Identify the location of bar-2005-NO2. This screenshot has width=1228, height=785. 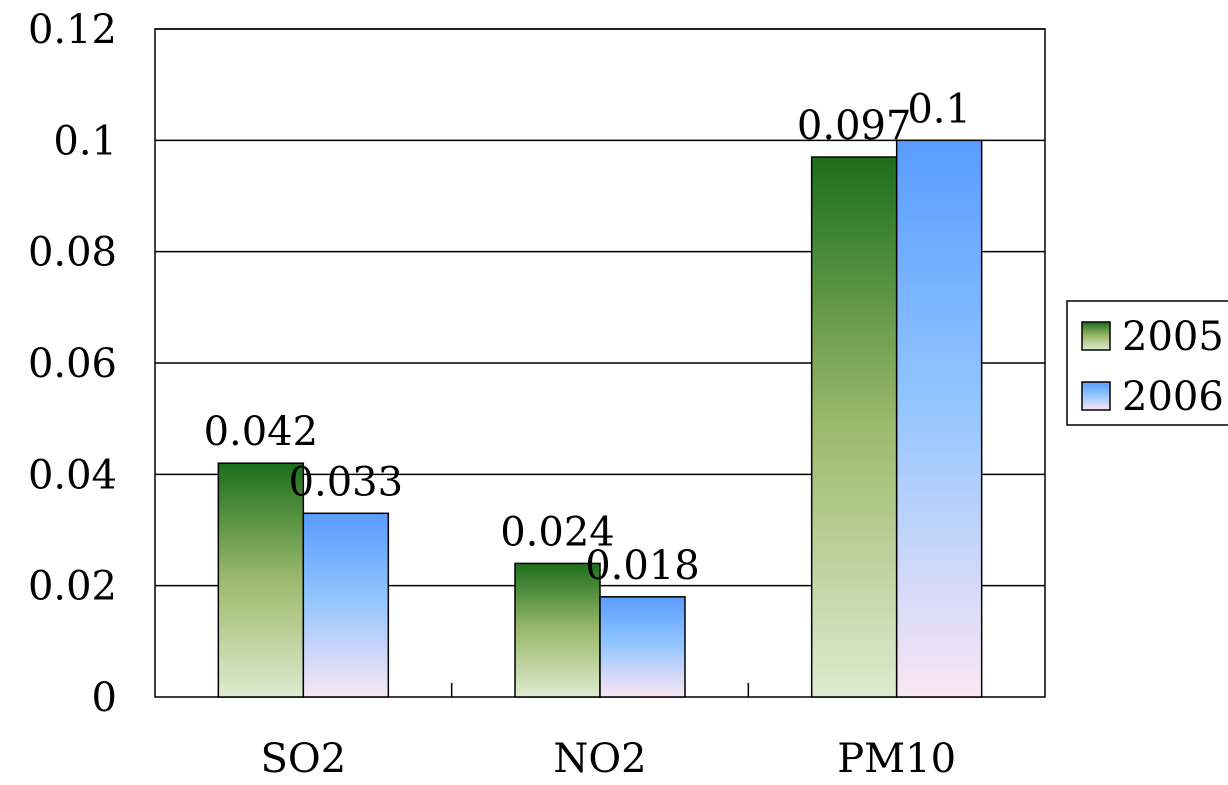
(557, 630).